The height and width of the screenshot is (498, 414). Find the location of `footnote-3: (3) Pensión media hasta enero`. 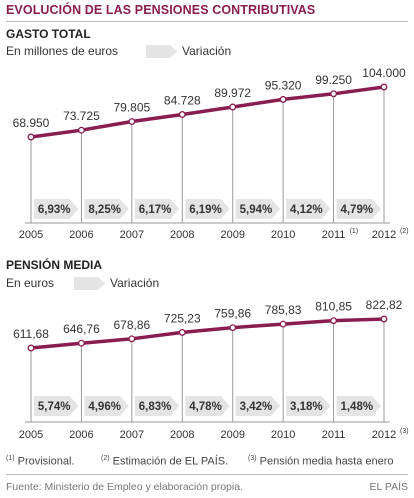

footnote-3: (3) Pensión media hasta enero is located at coordinates (321, 461).